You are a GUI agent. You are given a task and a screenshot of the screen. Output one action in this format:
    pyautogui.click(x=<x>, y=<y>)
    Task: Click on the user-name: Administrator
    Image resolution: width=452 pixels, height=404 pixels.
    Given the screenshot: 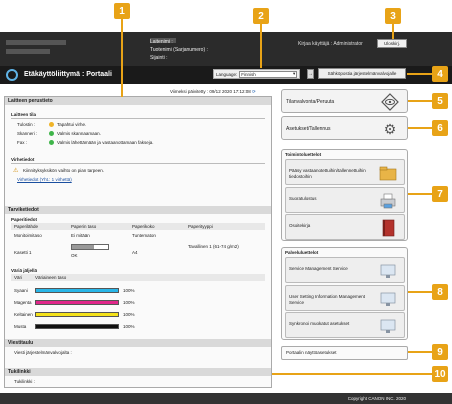 What is the action you would take?
    pyautogui.click(x=348, y=44)
    